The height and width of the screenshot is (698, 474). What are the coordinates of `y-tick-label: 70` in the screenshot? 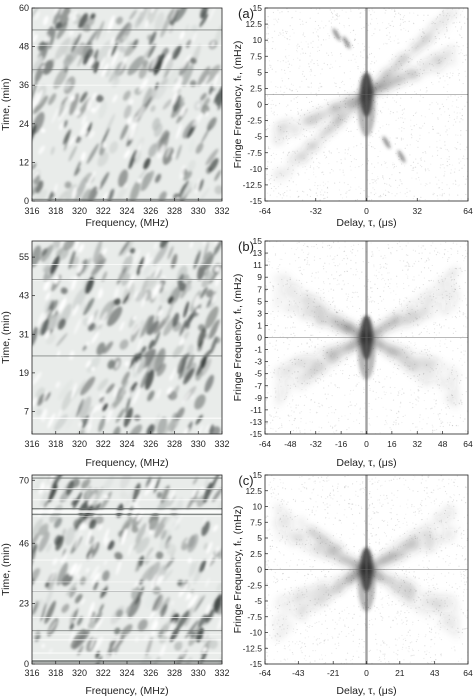 It's located at (24, 480).